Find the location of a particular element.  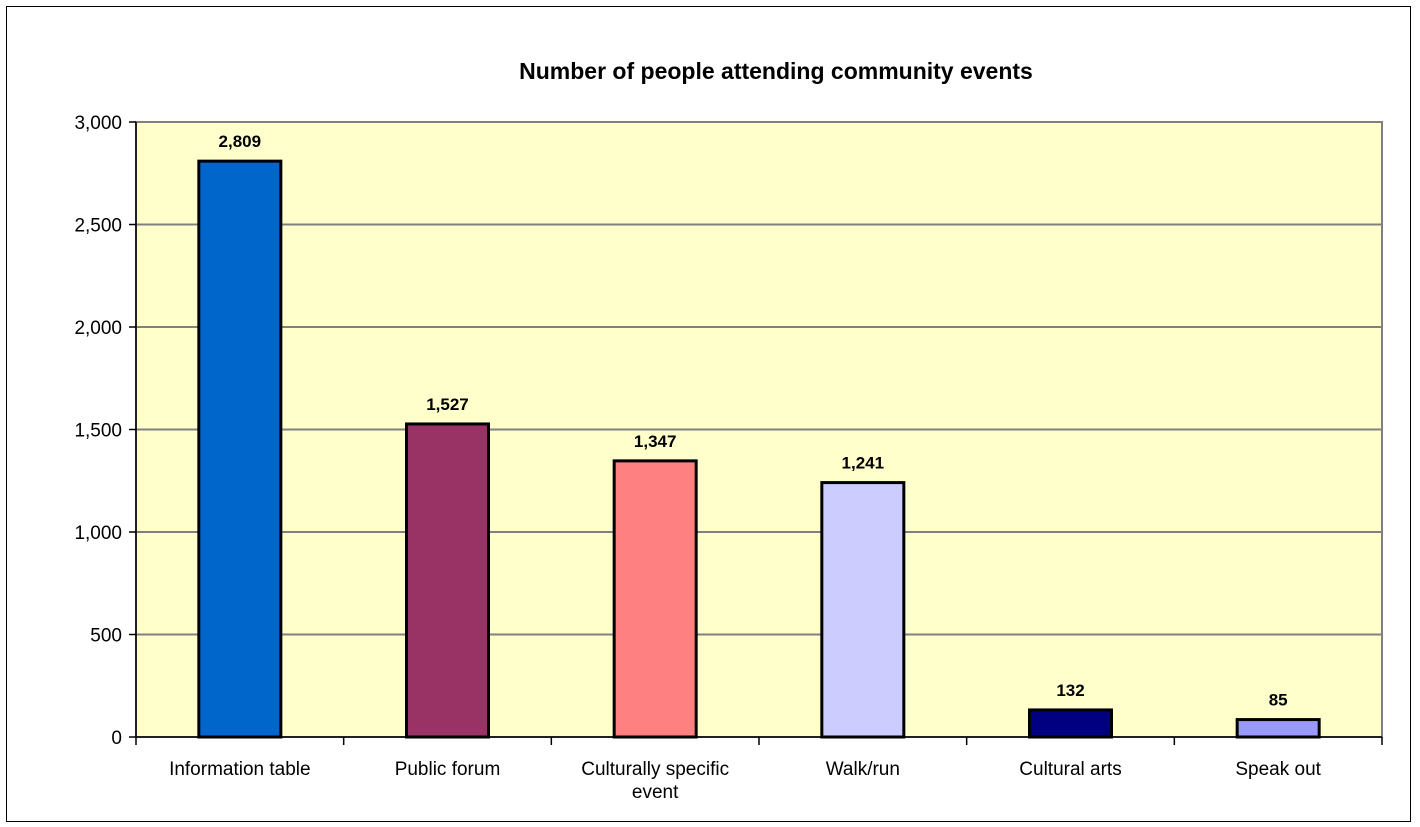

category-label: Culturally specific is located at coordinates (655, 769).